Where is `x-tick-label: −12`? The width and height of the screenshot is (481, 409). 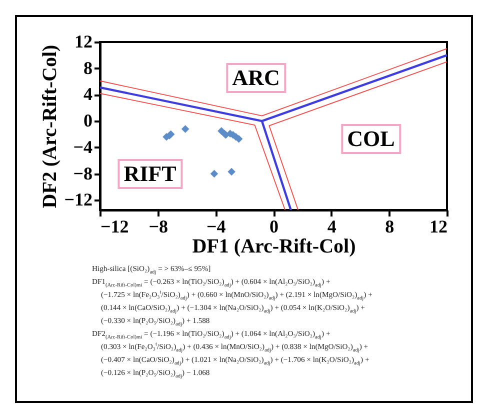 x-tick-label: −12 is located at coordinates (114, 226).